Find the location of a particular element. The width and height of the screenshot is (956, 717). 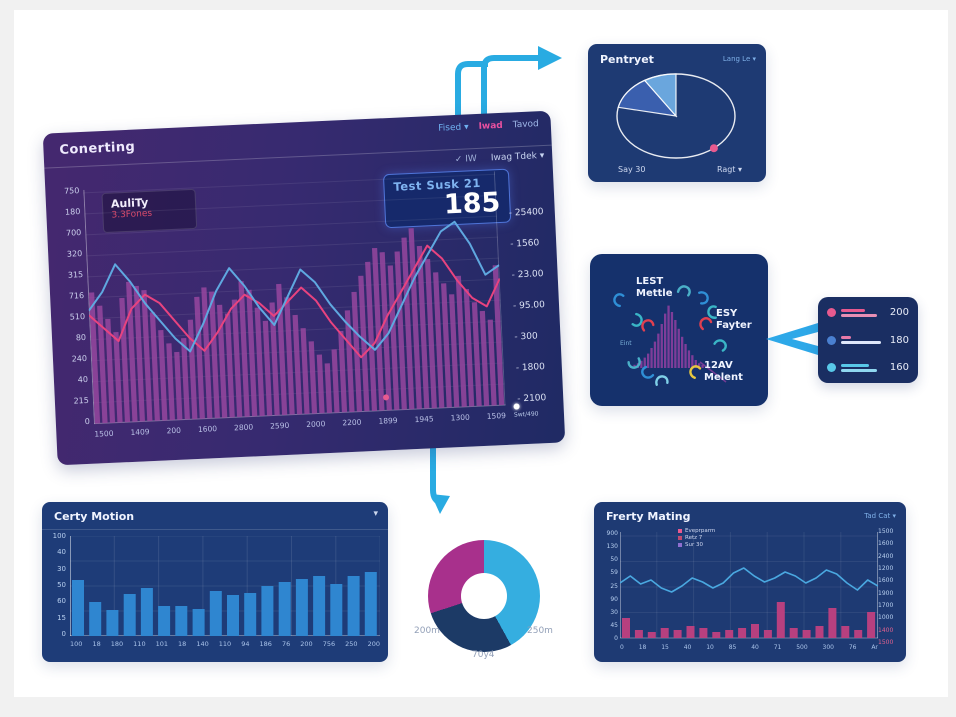

esy-fayter-icon is located at coordinates (706, 324).